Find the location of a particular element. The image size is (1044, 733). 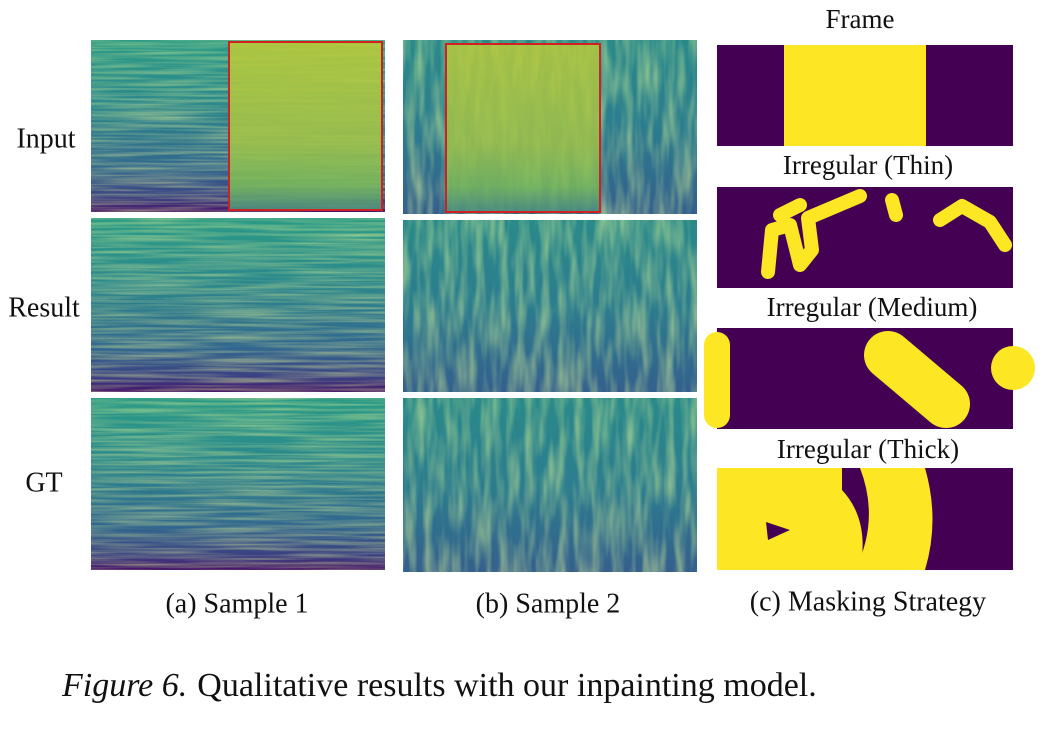

row-label: Result is located at coordinates (44, 307).